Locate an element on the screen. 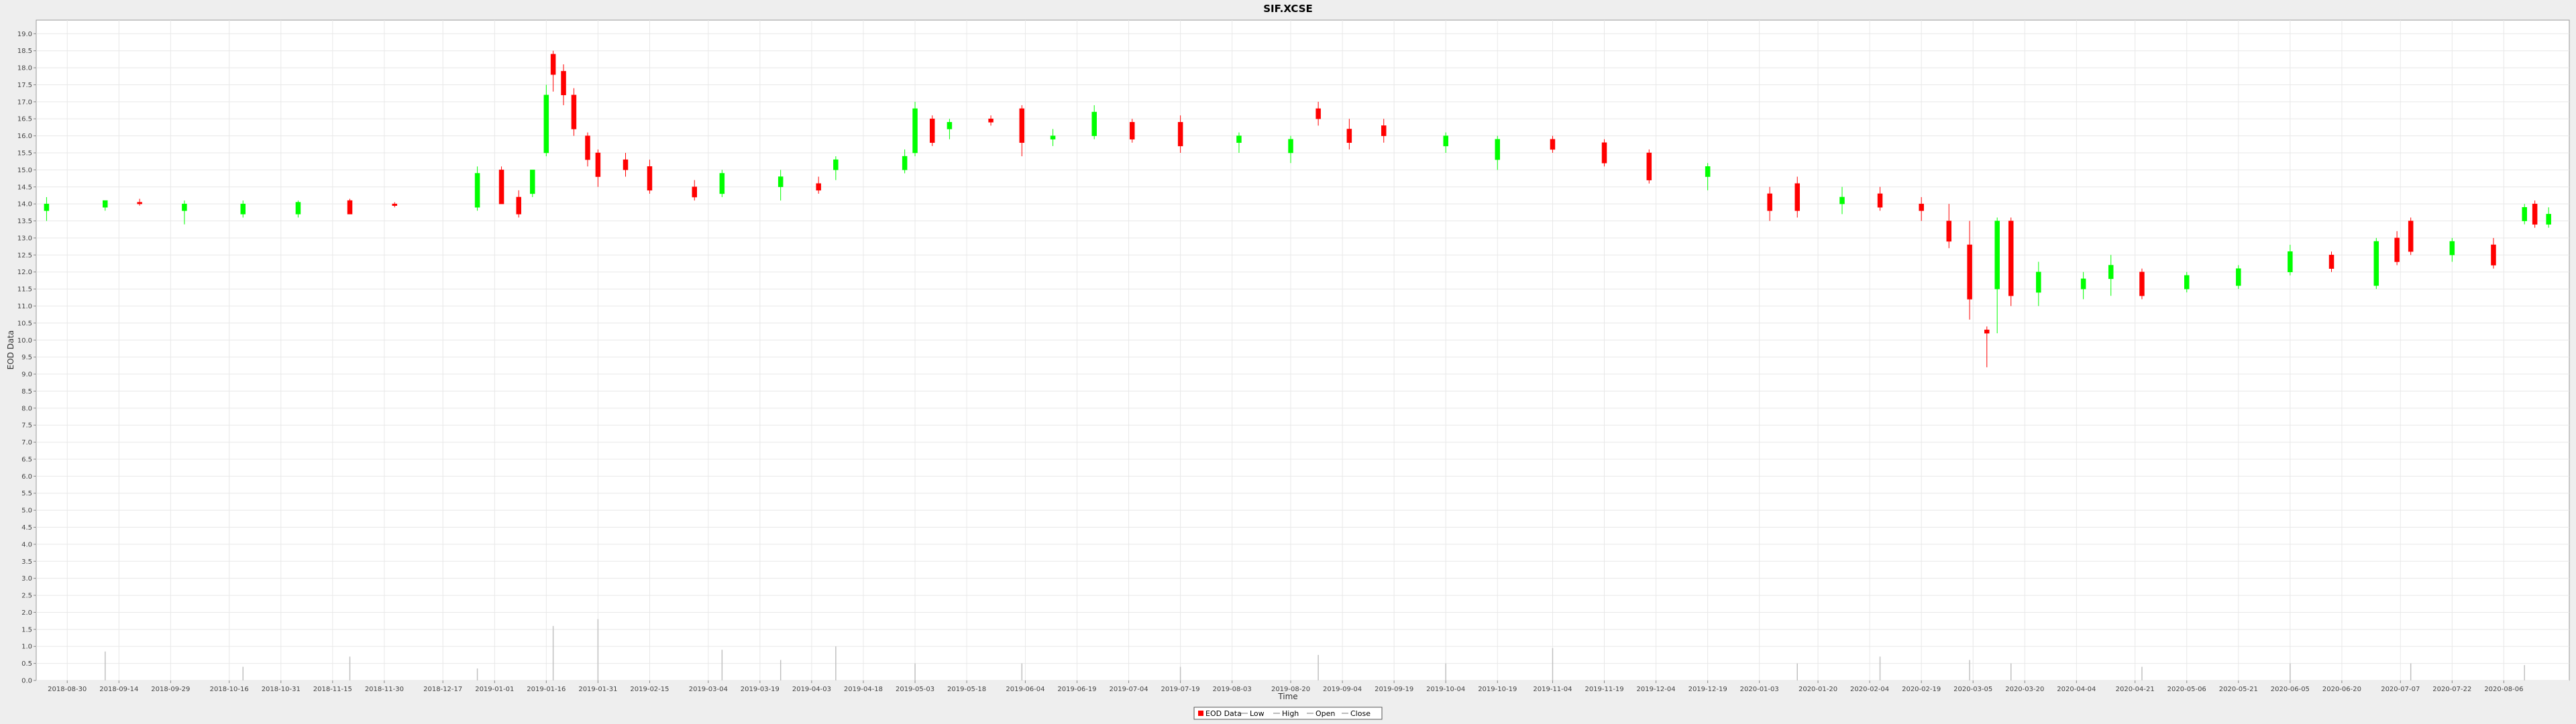 This screenshot has height=724, width=2576. x-tick-label: 2019-01-16 is located at coordinates (546, 689).